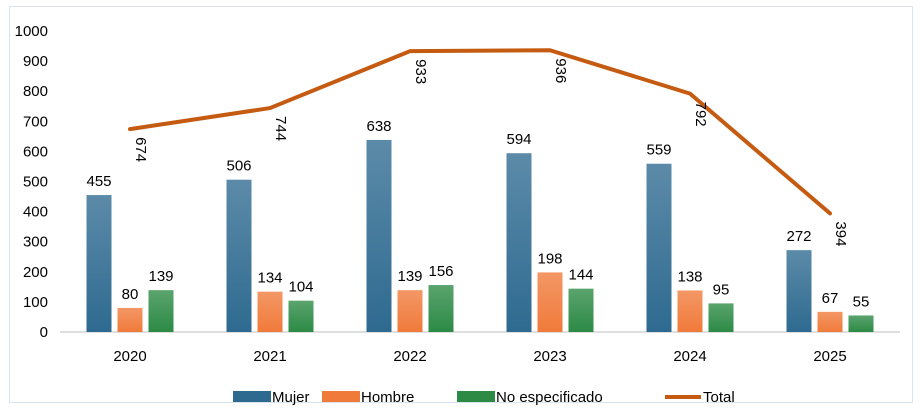 This screenshot has height=409, width=920. What do you see at coordinates (799, 291) in the screenshot?
I see `bar-series-mujer-2025` at bounding box center [799, 291].